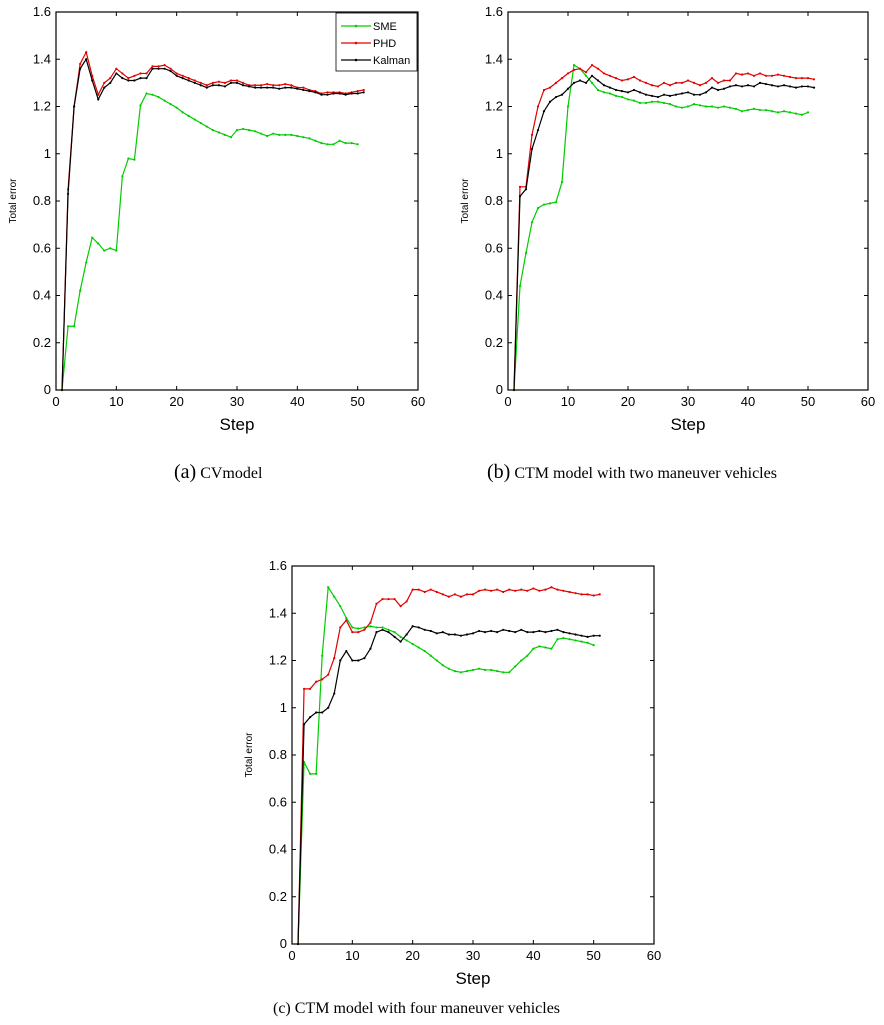  Describe the element at coordinates (282, 1008) in the screenshot. I see `caption-letter: (c)` at that location.